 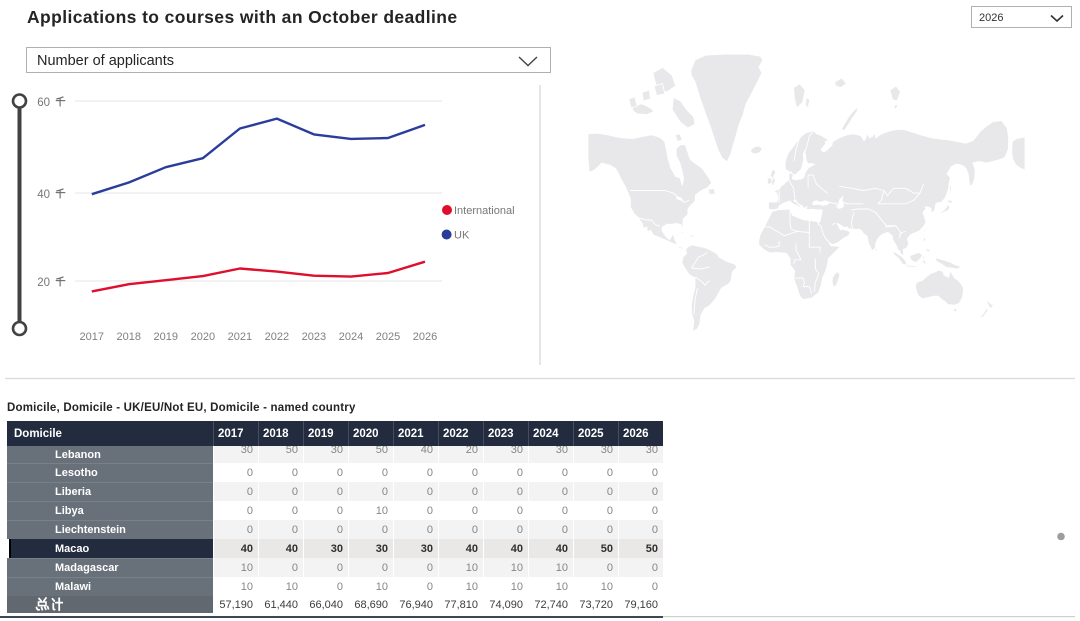 I want to click on svg-text: 60, so click(x=43, y=103).